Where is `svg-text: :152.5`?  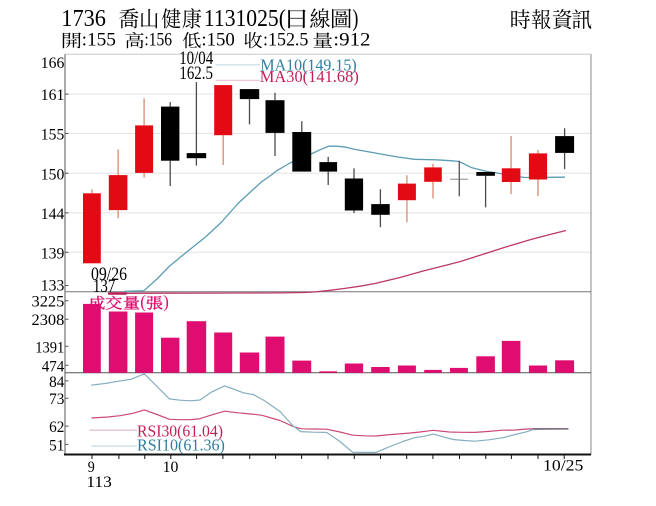
svg-text: :152.5 is located at coordinates (285, 40).